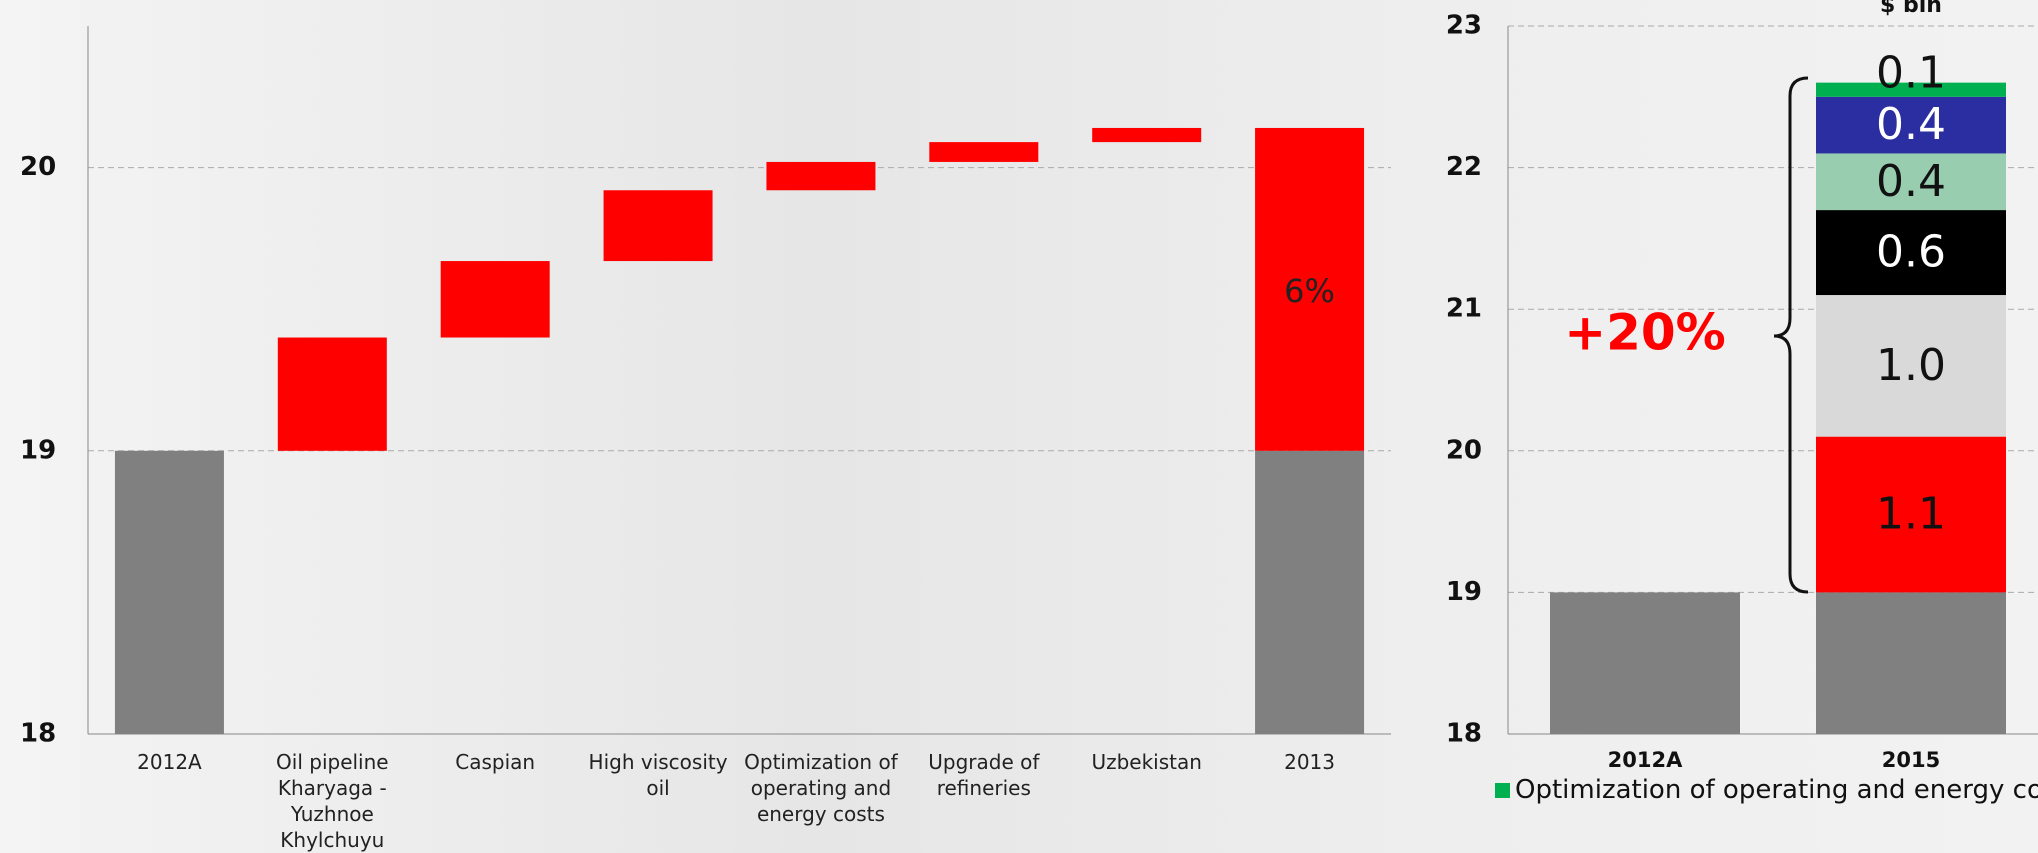 The width and height of the screenshot is (2038, 853). Describe the element at coordinates (1911, 73) in the screenshot. I see `data-label: 0.1` at that location.